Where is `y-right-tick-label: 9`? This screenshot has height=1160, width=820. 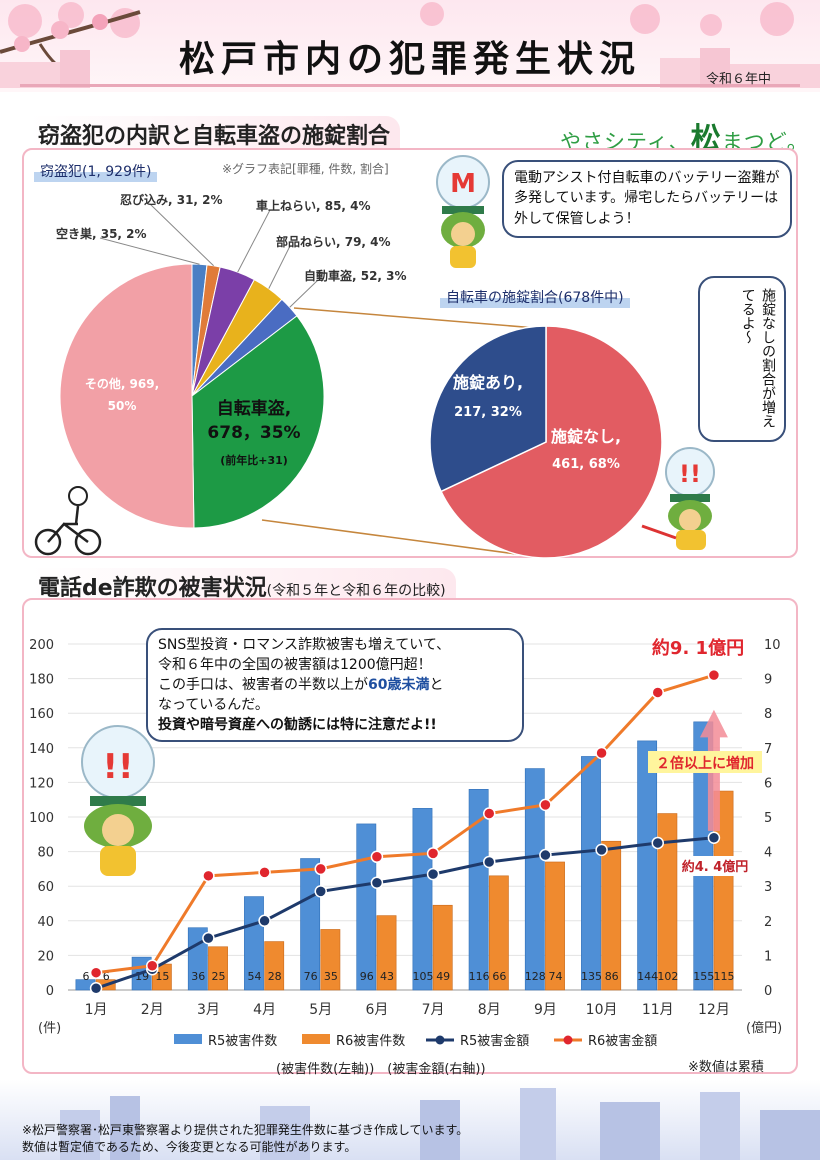 y-right-tick-label: 9 is located at coordinates (768, 680).